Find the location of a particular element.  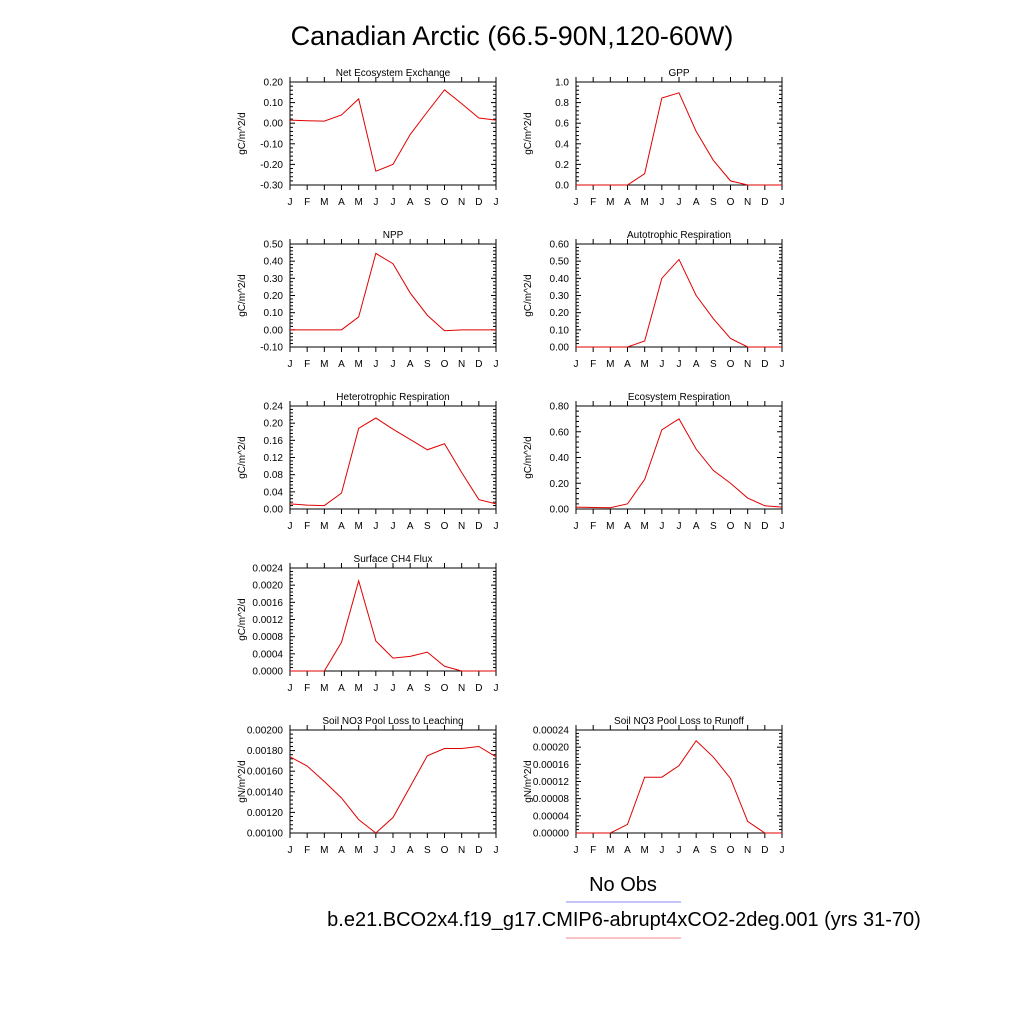

y-tick-label: 0.00180 is located at coordinates (265, 751).